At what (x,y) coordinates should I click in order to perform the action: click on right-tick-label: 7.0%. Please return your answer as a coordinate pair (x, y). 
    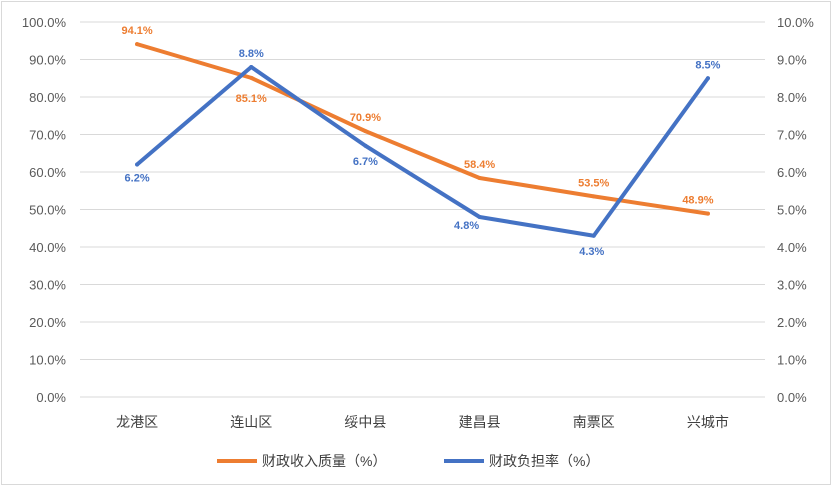
    Looking at the image, I should click on (792, 135).